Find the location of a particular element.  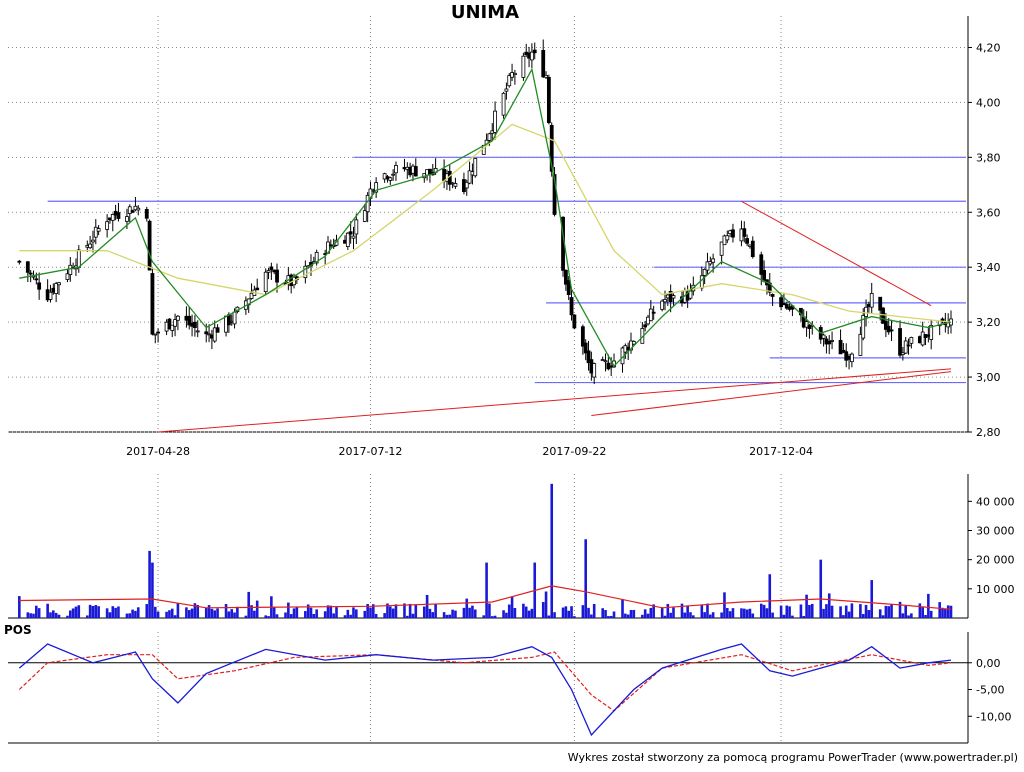

y-tick-label: 3,80 is located at coordinates (988, 157).